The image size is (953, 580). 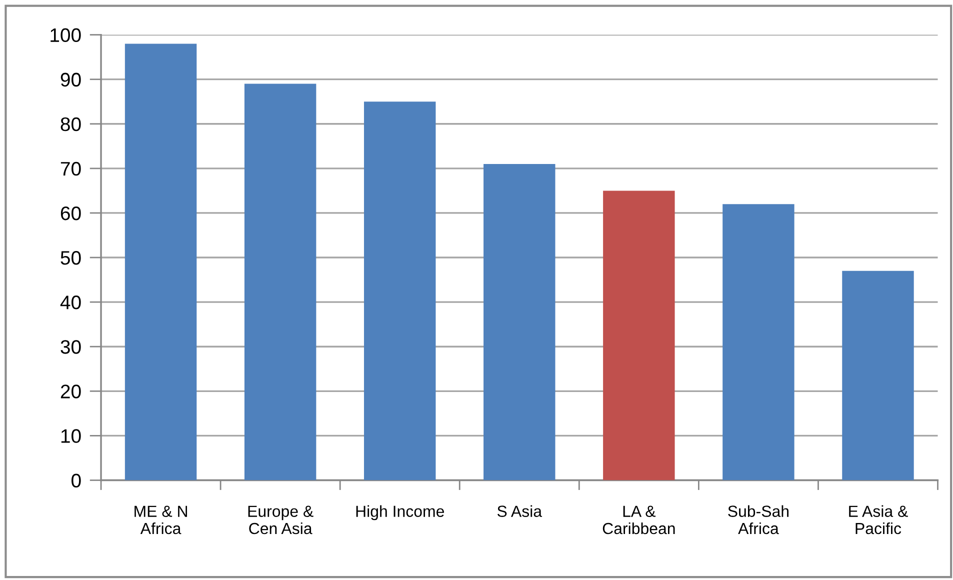 I want to click on x-tick-label: LA & Caribbean, so click(x=638, y=520).